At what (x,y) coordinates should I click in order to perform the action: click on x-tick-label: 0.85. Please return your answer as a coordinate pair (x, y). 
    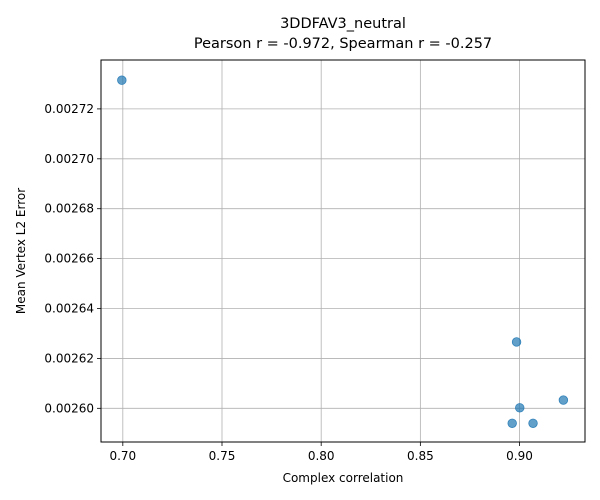
    Looking at the image, I should click on (420, 456).